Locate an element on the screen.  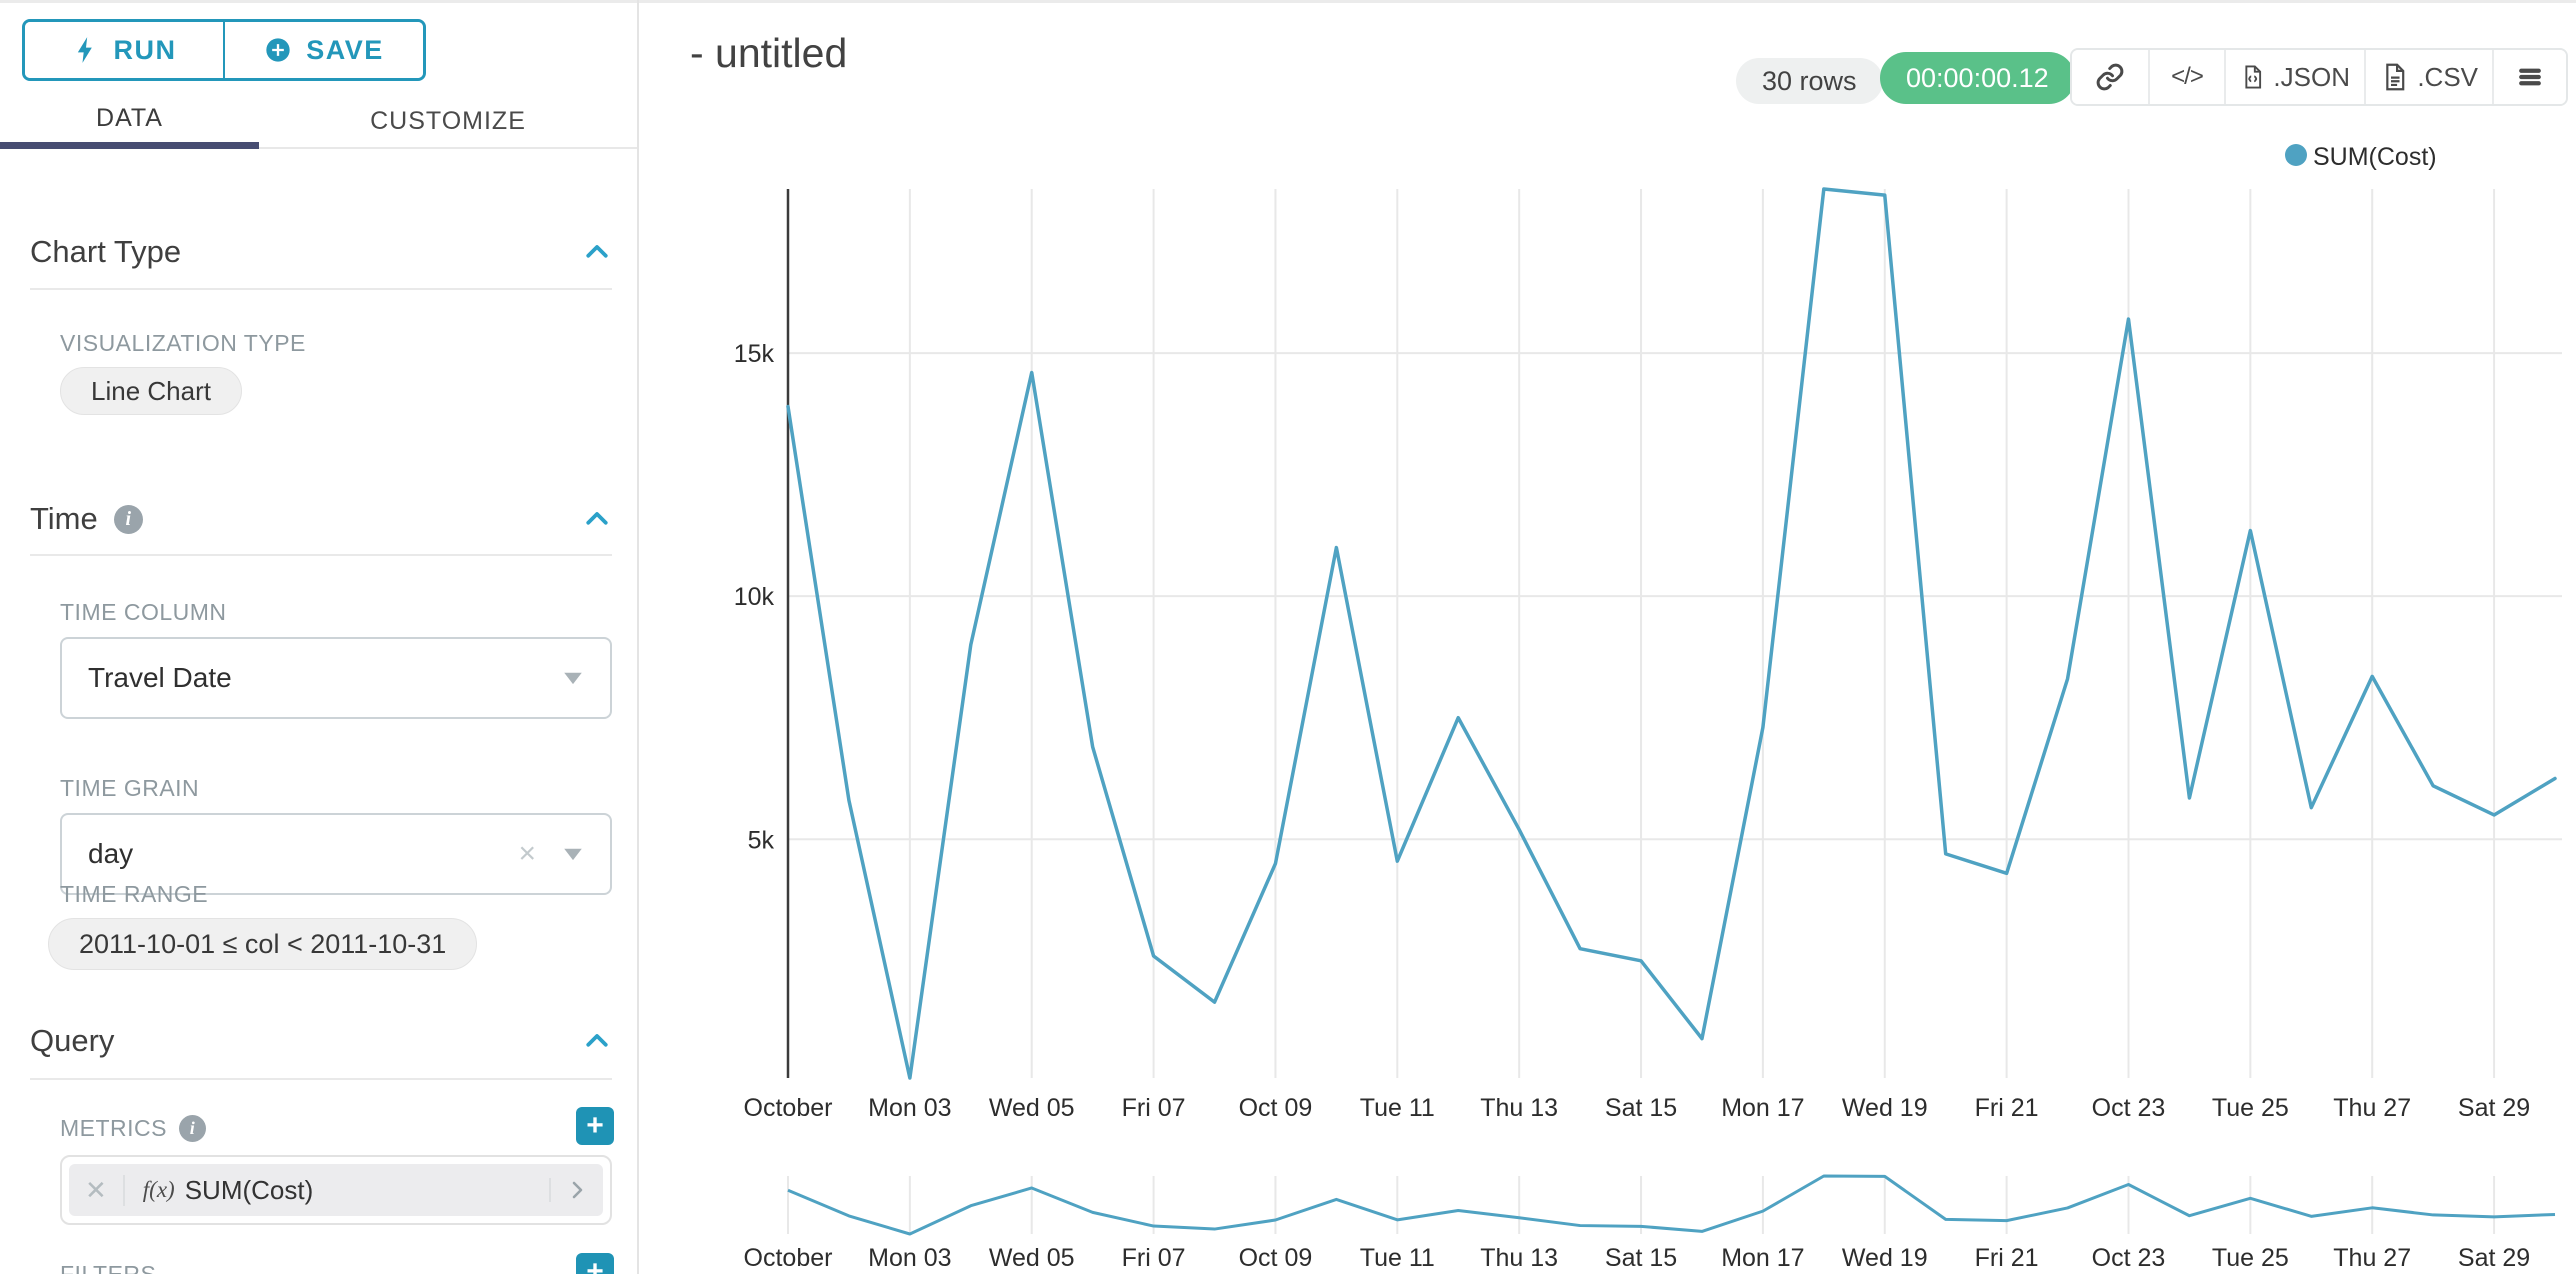
section-chart-type-header: Chart Type is located at coordinates (321, 252).